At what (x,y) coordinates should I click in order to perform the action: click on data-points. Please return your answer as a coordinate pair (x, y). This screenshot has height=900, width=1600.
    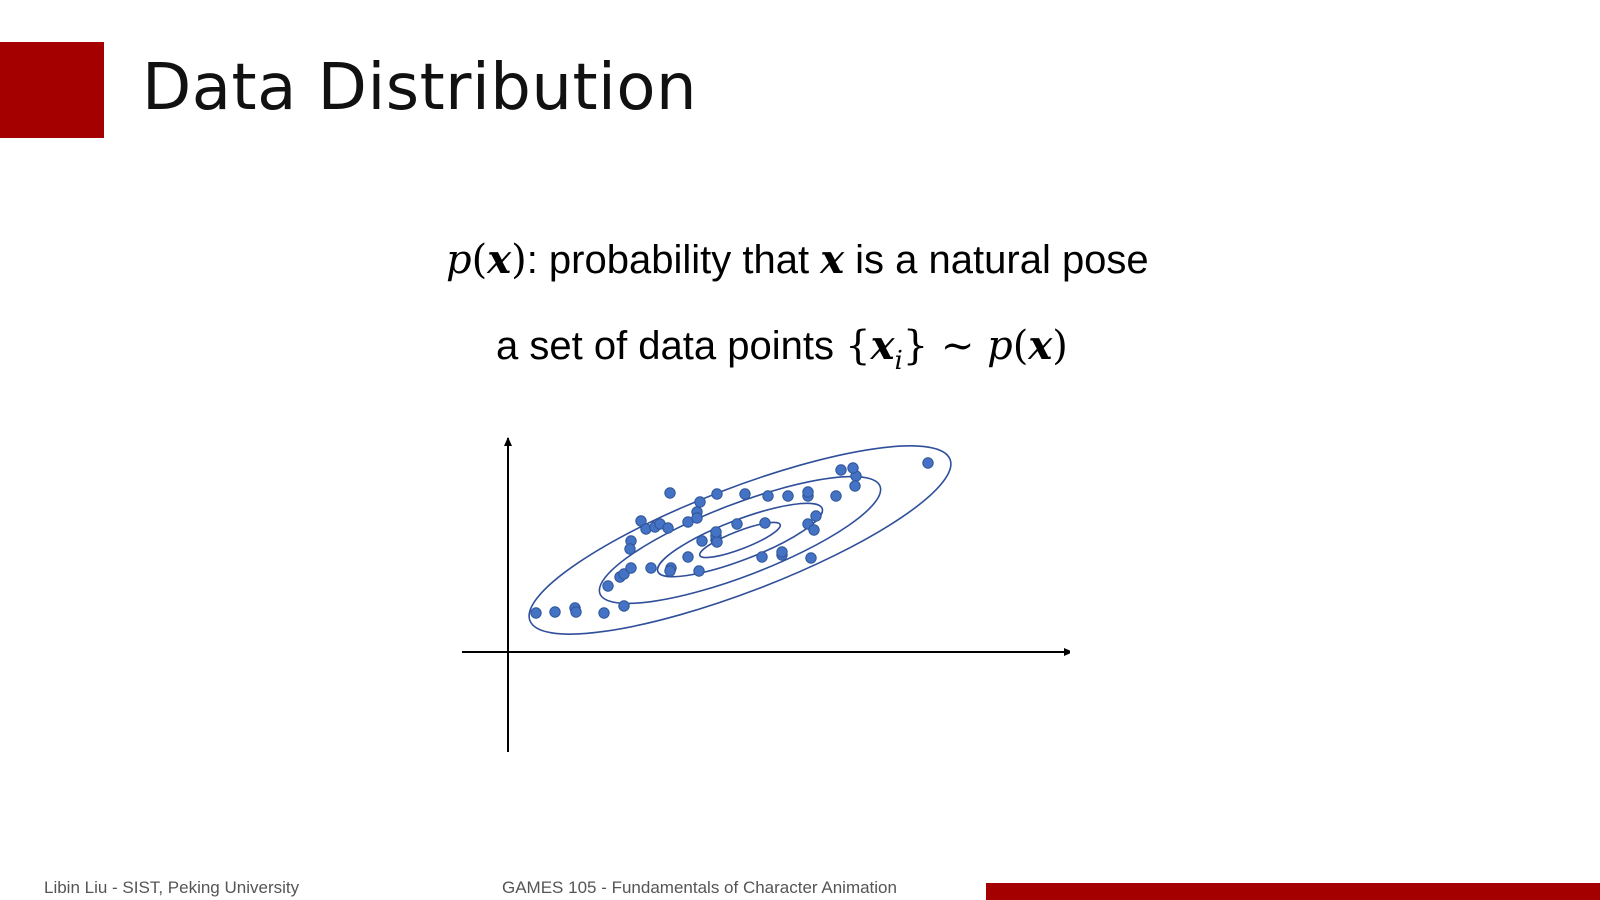
    Looking at the image, I should click on (732, 538).